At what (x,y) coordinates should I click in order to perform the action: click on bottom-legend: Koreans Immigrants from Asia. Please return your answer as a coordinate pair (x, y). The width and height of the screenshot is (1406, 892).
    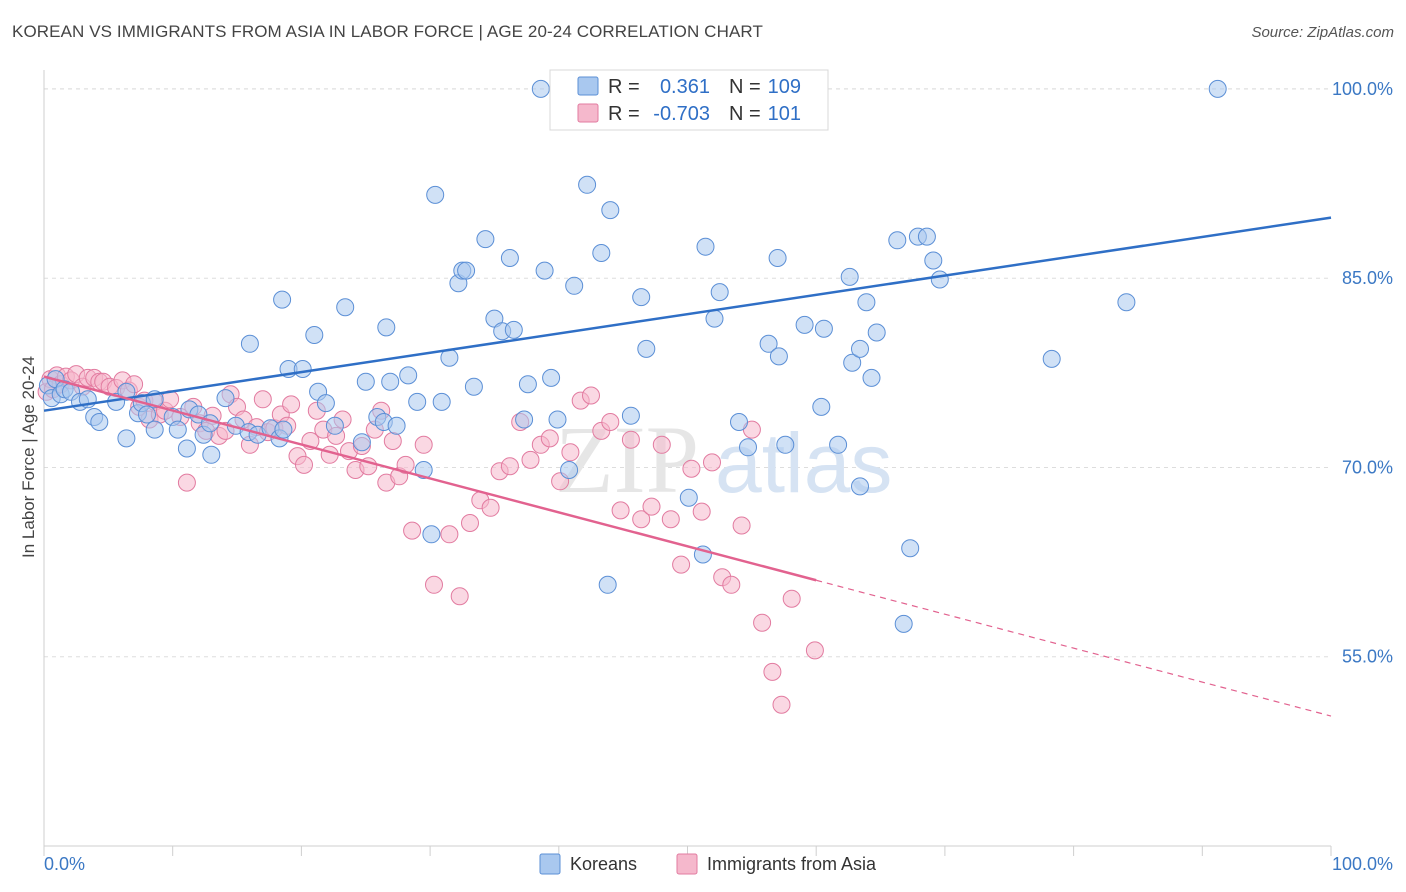
    Looking at the image, I should click on (708, 864).